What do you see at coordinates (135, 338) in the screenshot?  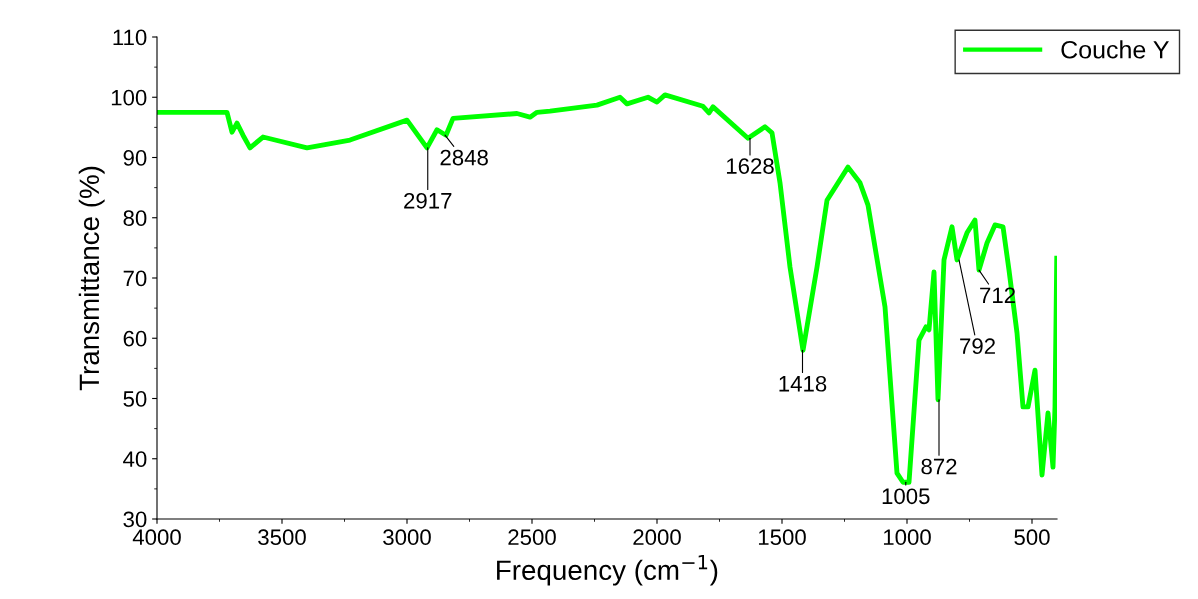 I see `y-tick-label: 60` at bounding box center [135, 338].